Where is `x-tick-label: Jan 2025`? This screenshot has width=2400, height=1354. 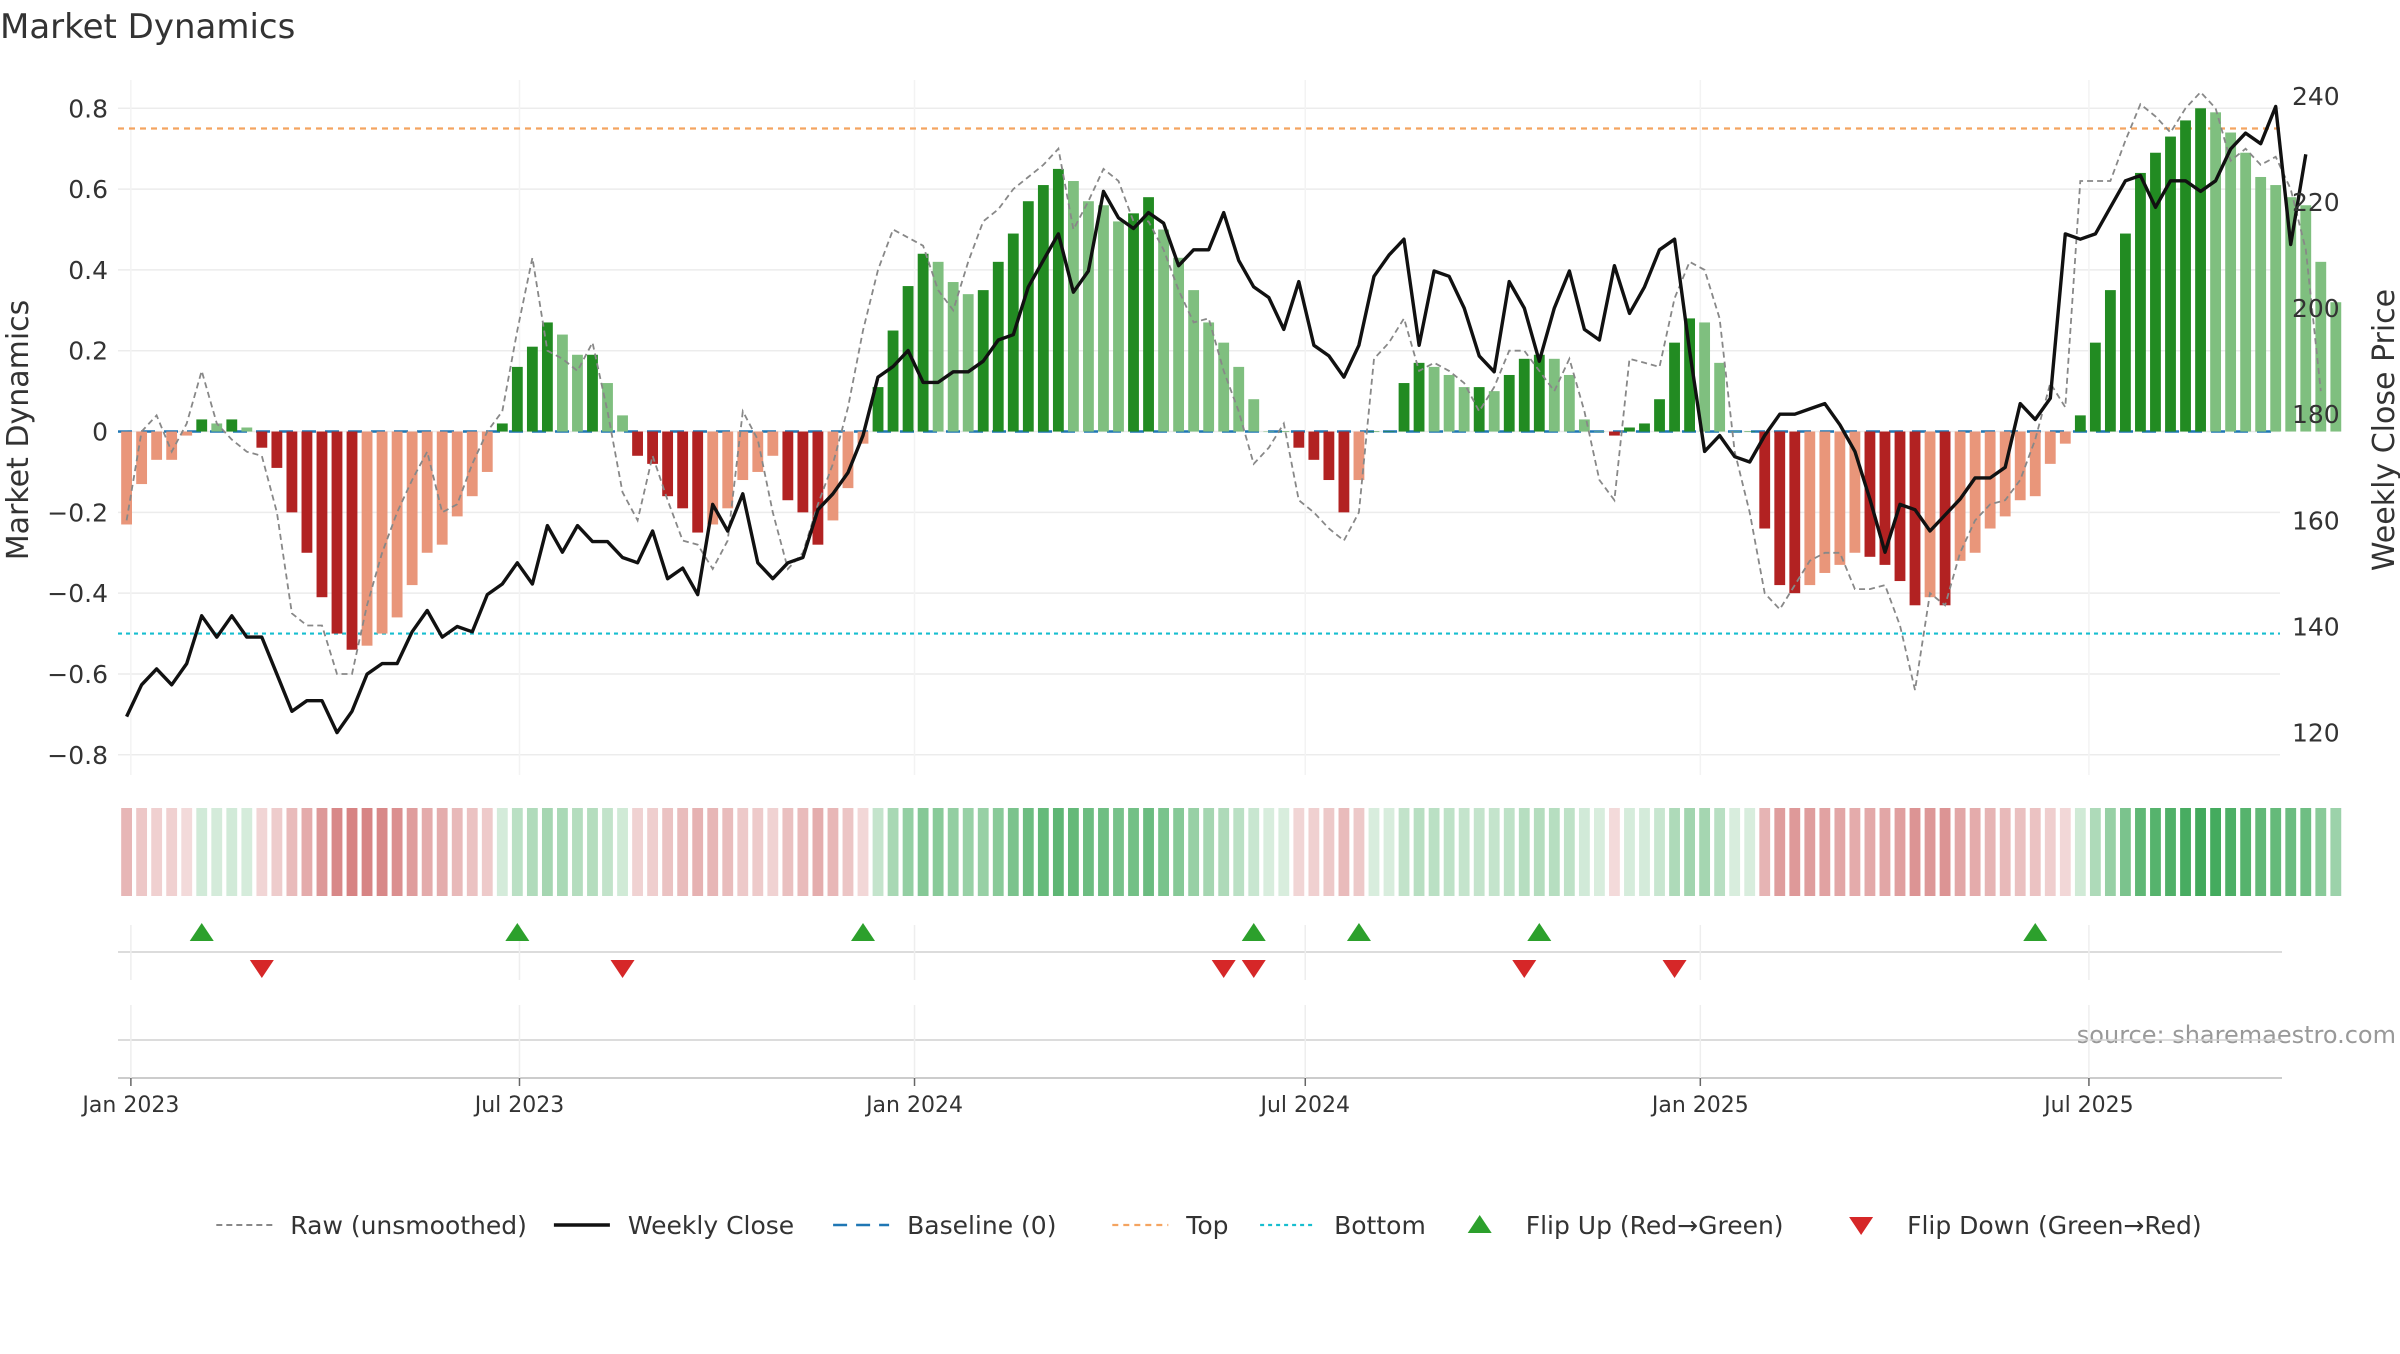 x-tick-label: Jan 2025 is located at coordinates (1699, 1105).